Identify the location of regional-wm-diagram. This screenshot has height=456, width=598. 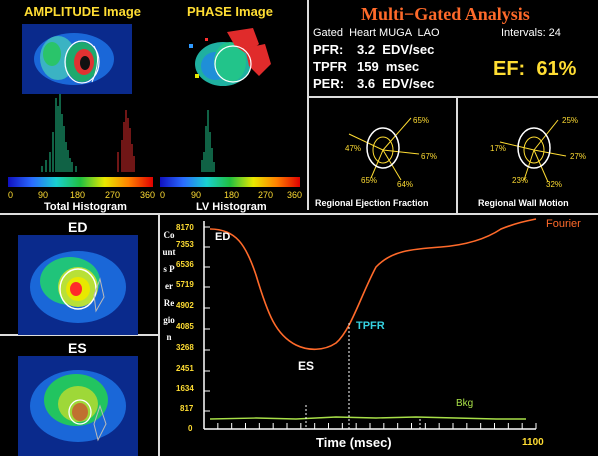
(533, 151).